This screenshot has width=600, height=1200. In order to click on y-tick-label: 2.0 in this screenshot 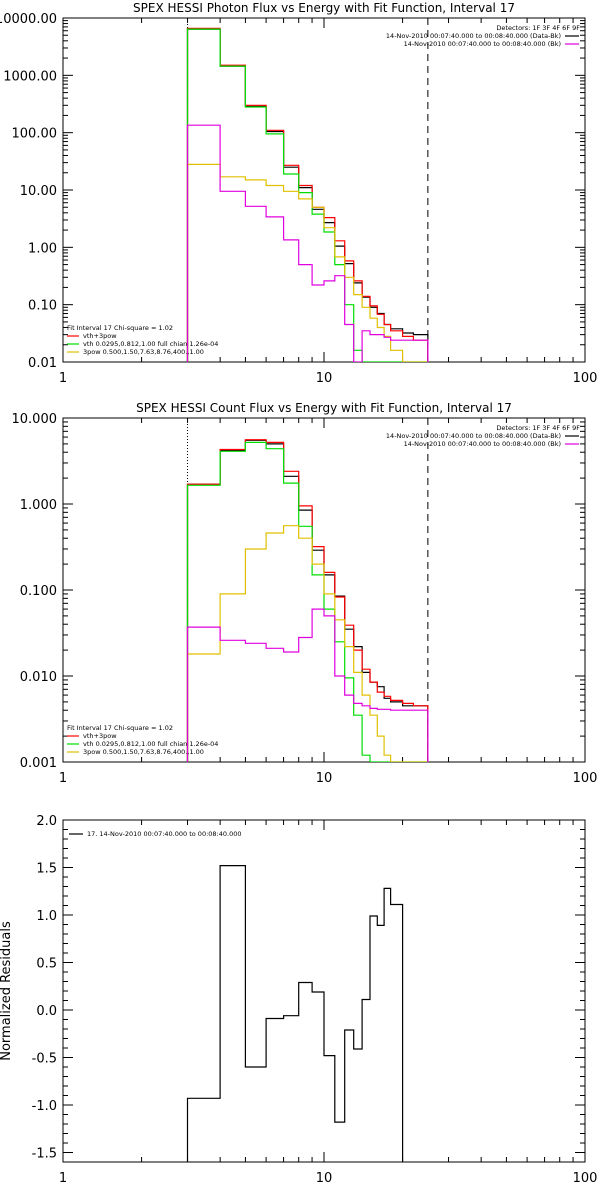, I will do `click(46, 821)`.